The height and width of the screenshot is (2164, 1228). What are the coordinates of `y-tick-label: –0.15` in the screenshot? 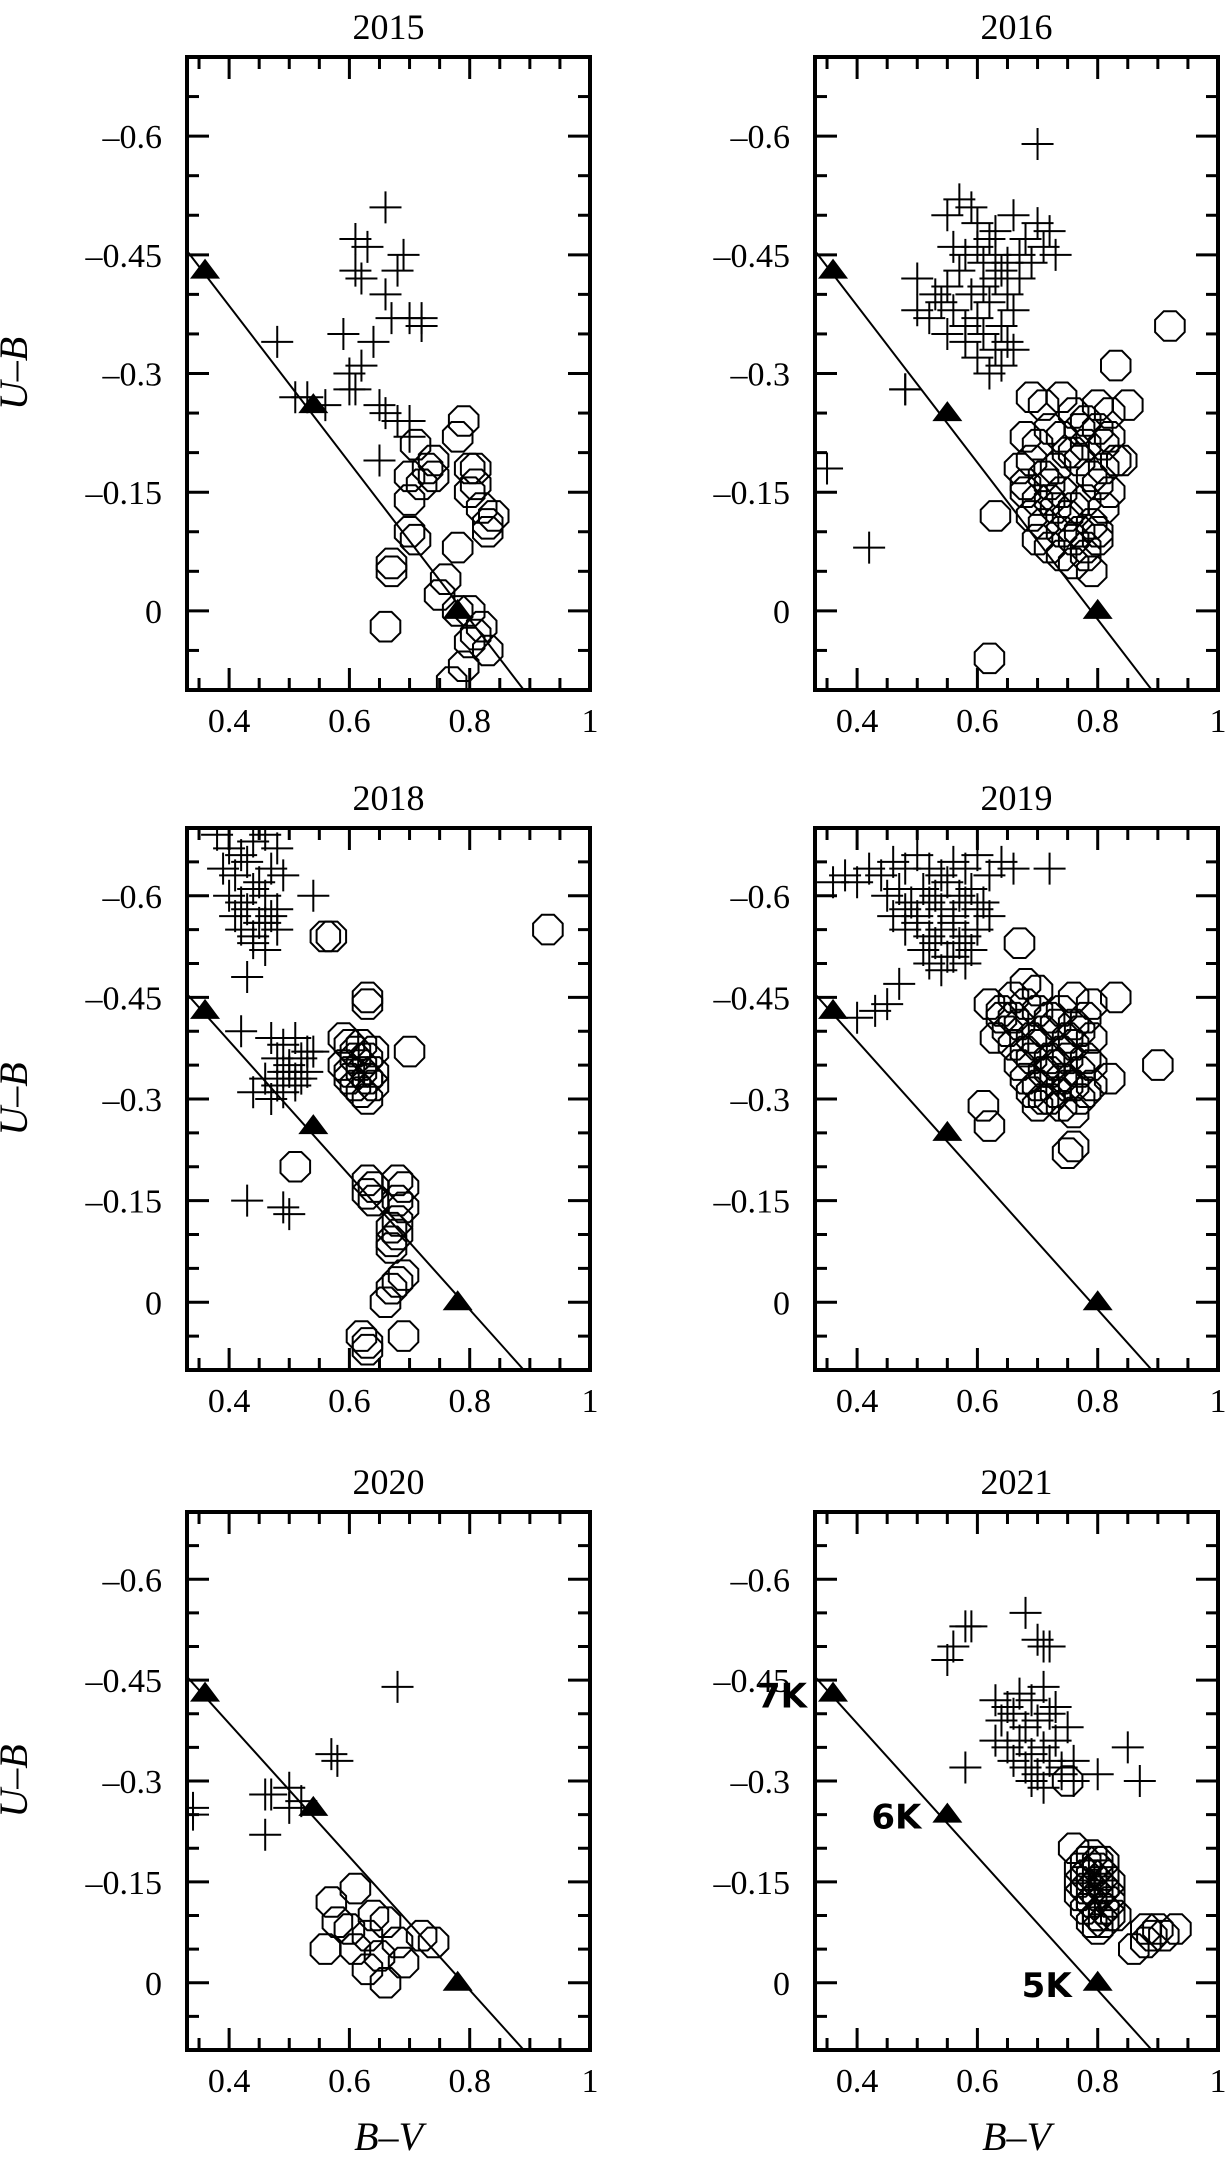 It's located at (124, 1202).